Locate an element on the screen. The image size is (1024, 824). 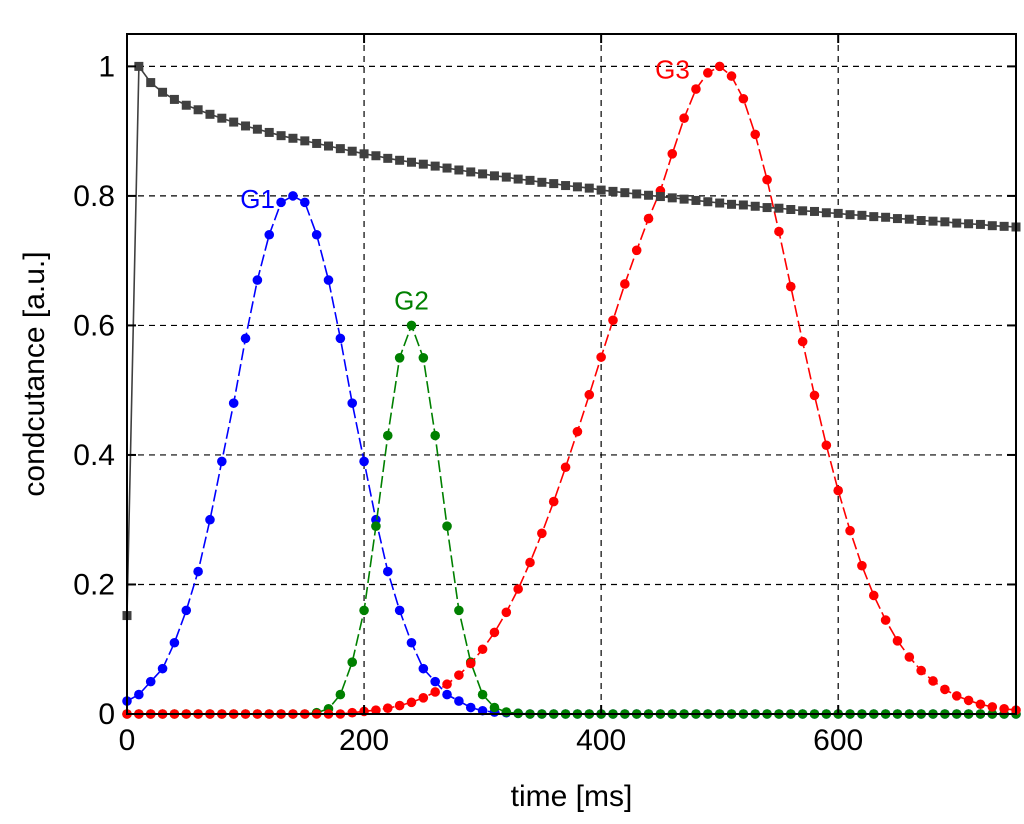
y-tick-label: 0.6 is located at coordinates (94, 325).